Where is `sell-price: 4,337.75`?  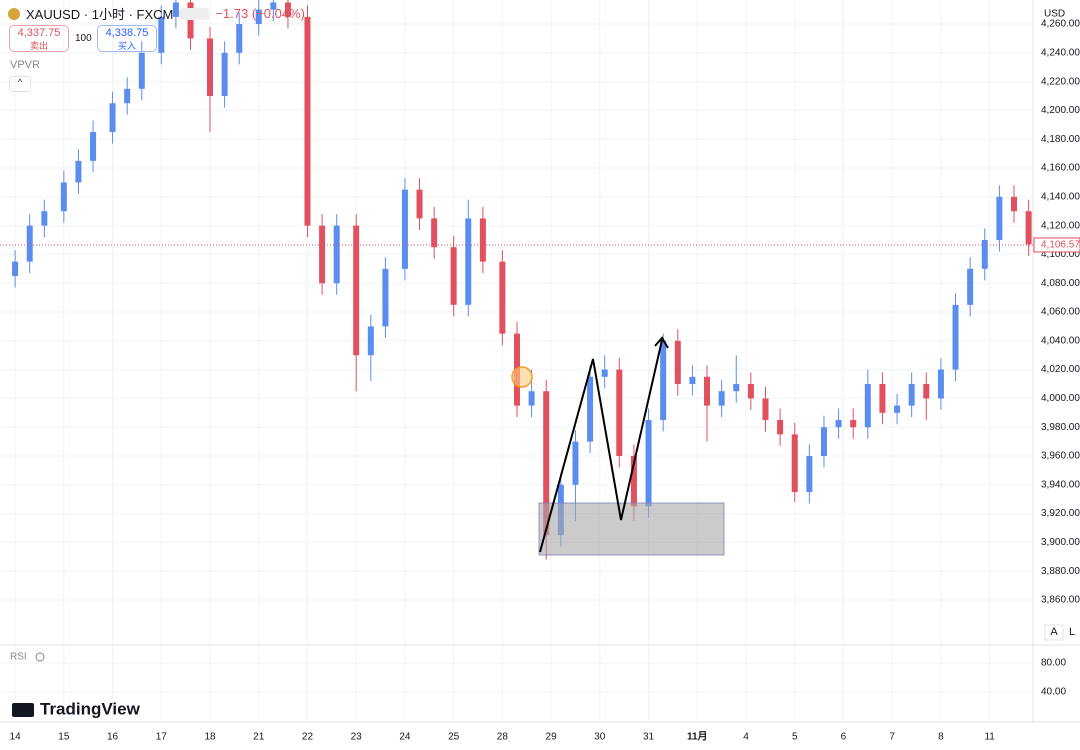 sell-price: 4,337.75 is located at coordinates (39, 33).